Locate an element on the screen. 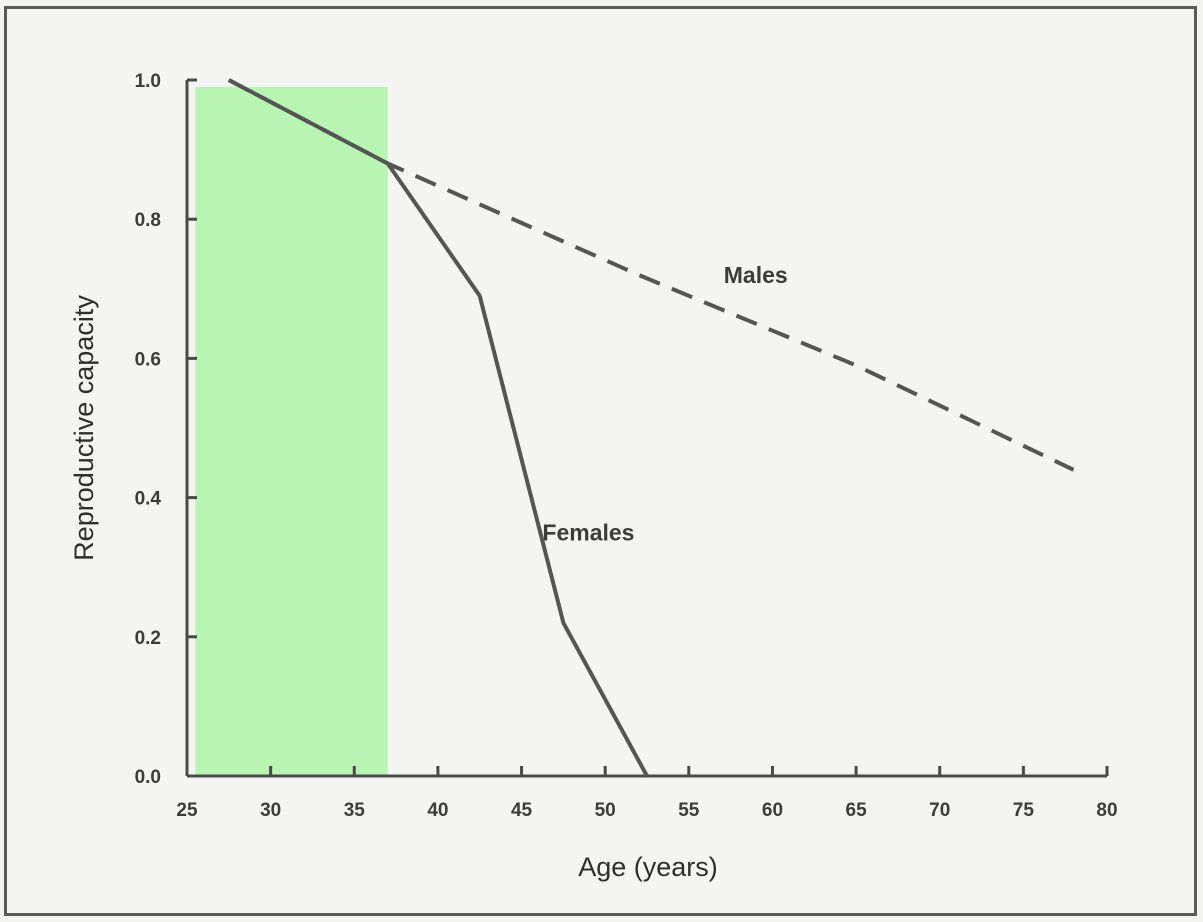  x-tick-label: 30 is located at coordinates (270, 810).